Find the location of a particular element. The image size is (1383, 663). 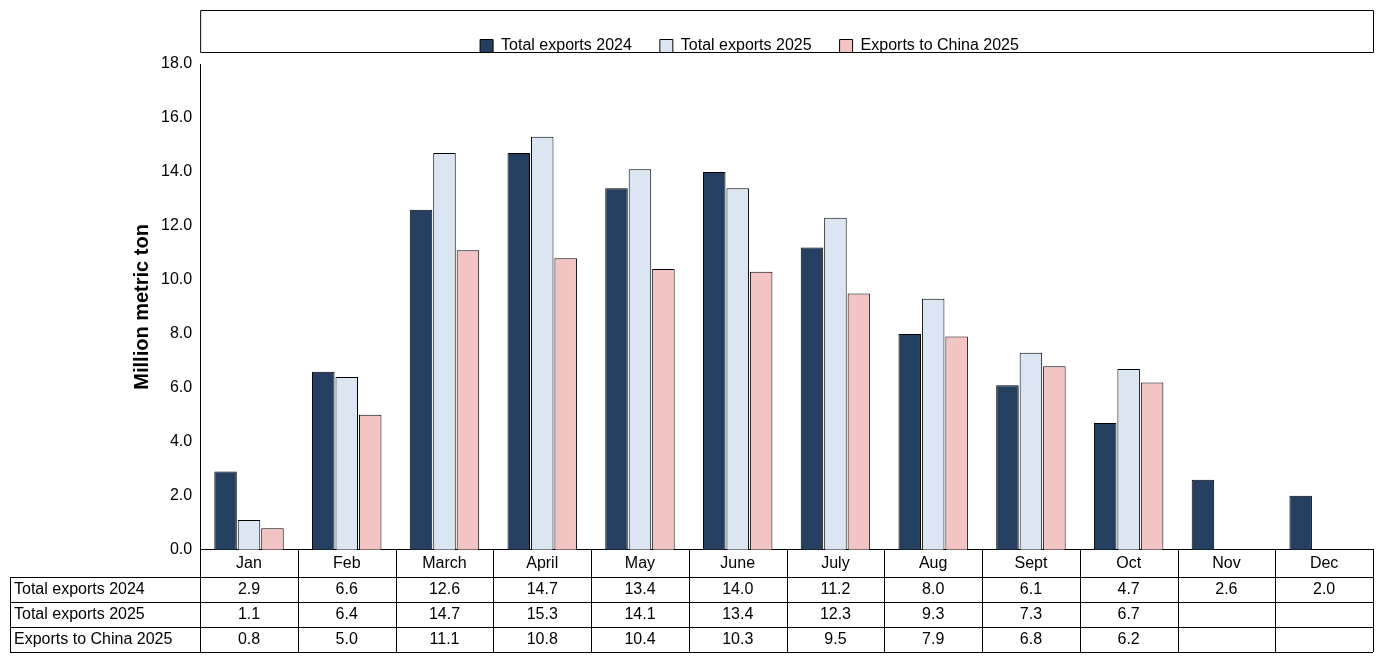

data-label: 9.3 is located at coordinates (933, 613).